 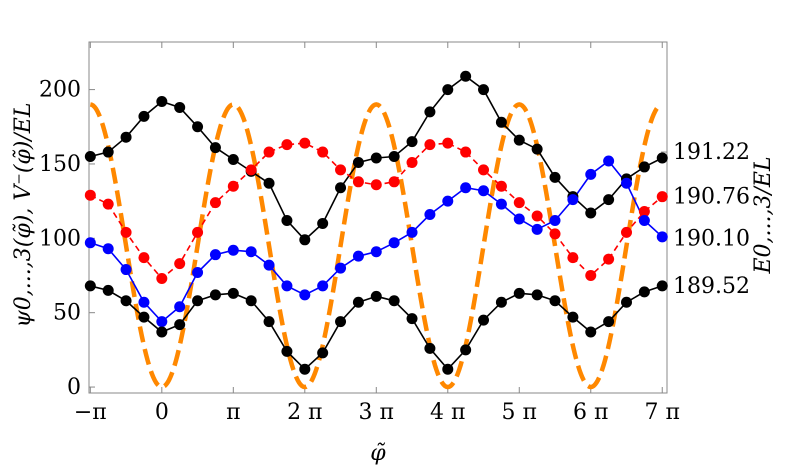 What do you see at coordinates (90, 412) in the screenshot?
I see `x-tick-label: −π` at bounding box center [90, 412].